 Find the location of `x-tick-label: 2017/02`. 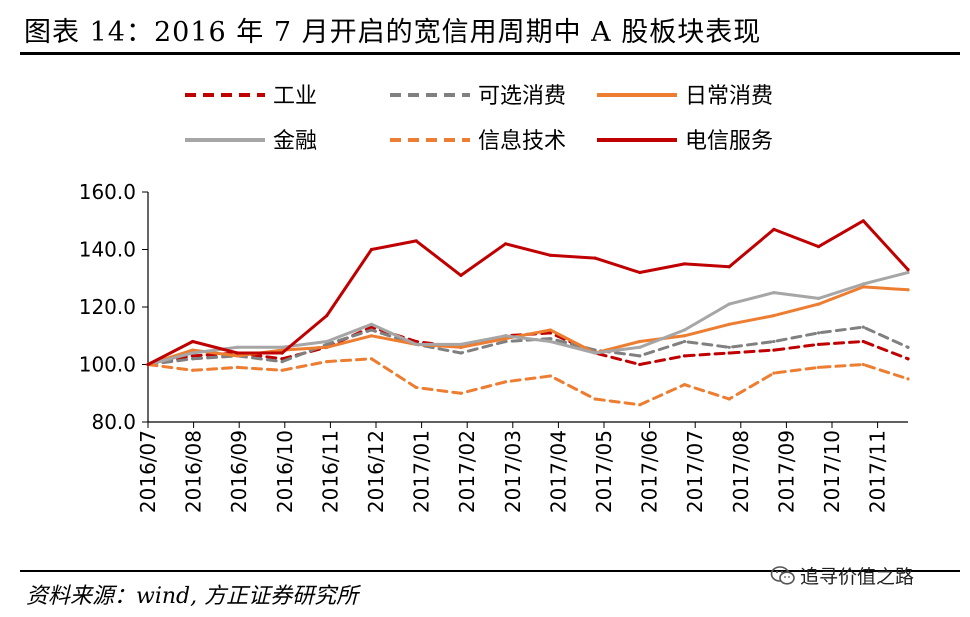

x-tick-label: 2017/02 is located at coordinates (467, 471).